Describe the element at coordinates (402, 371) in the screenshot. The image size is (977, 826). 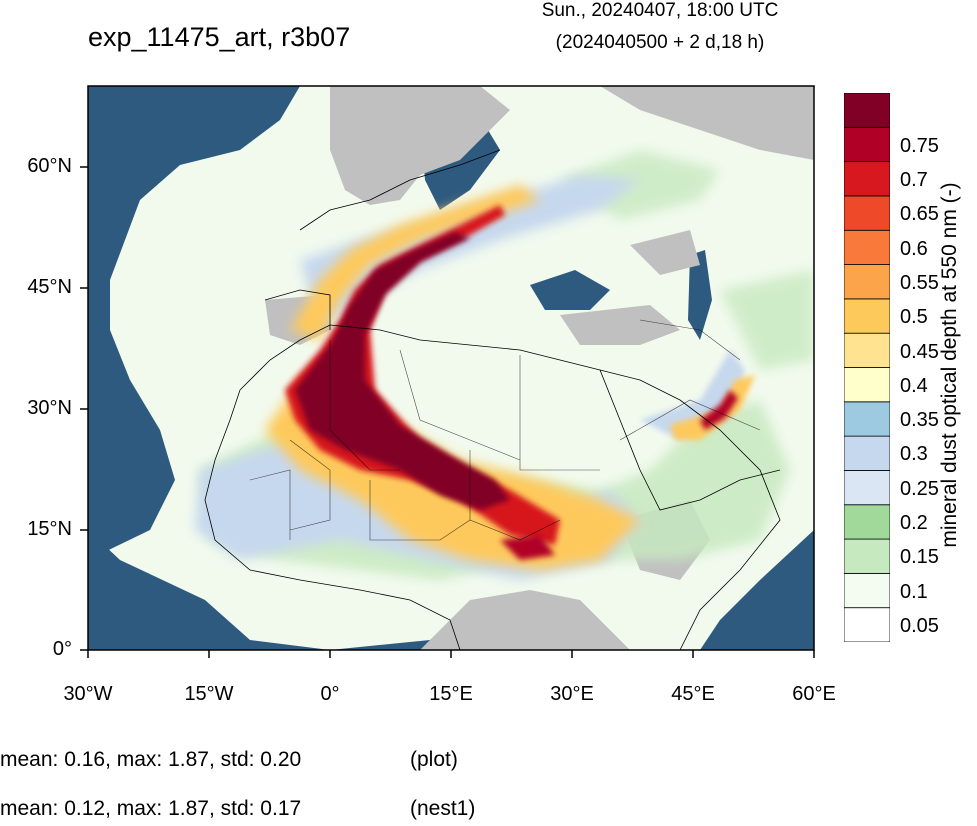
I see `dust-core-darkred` at that location.